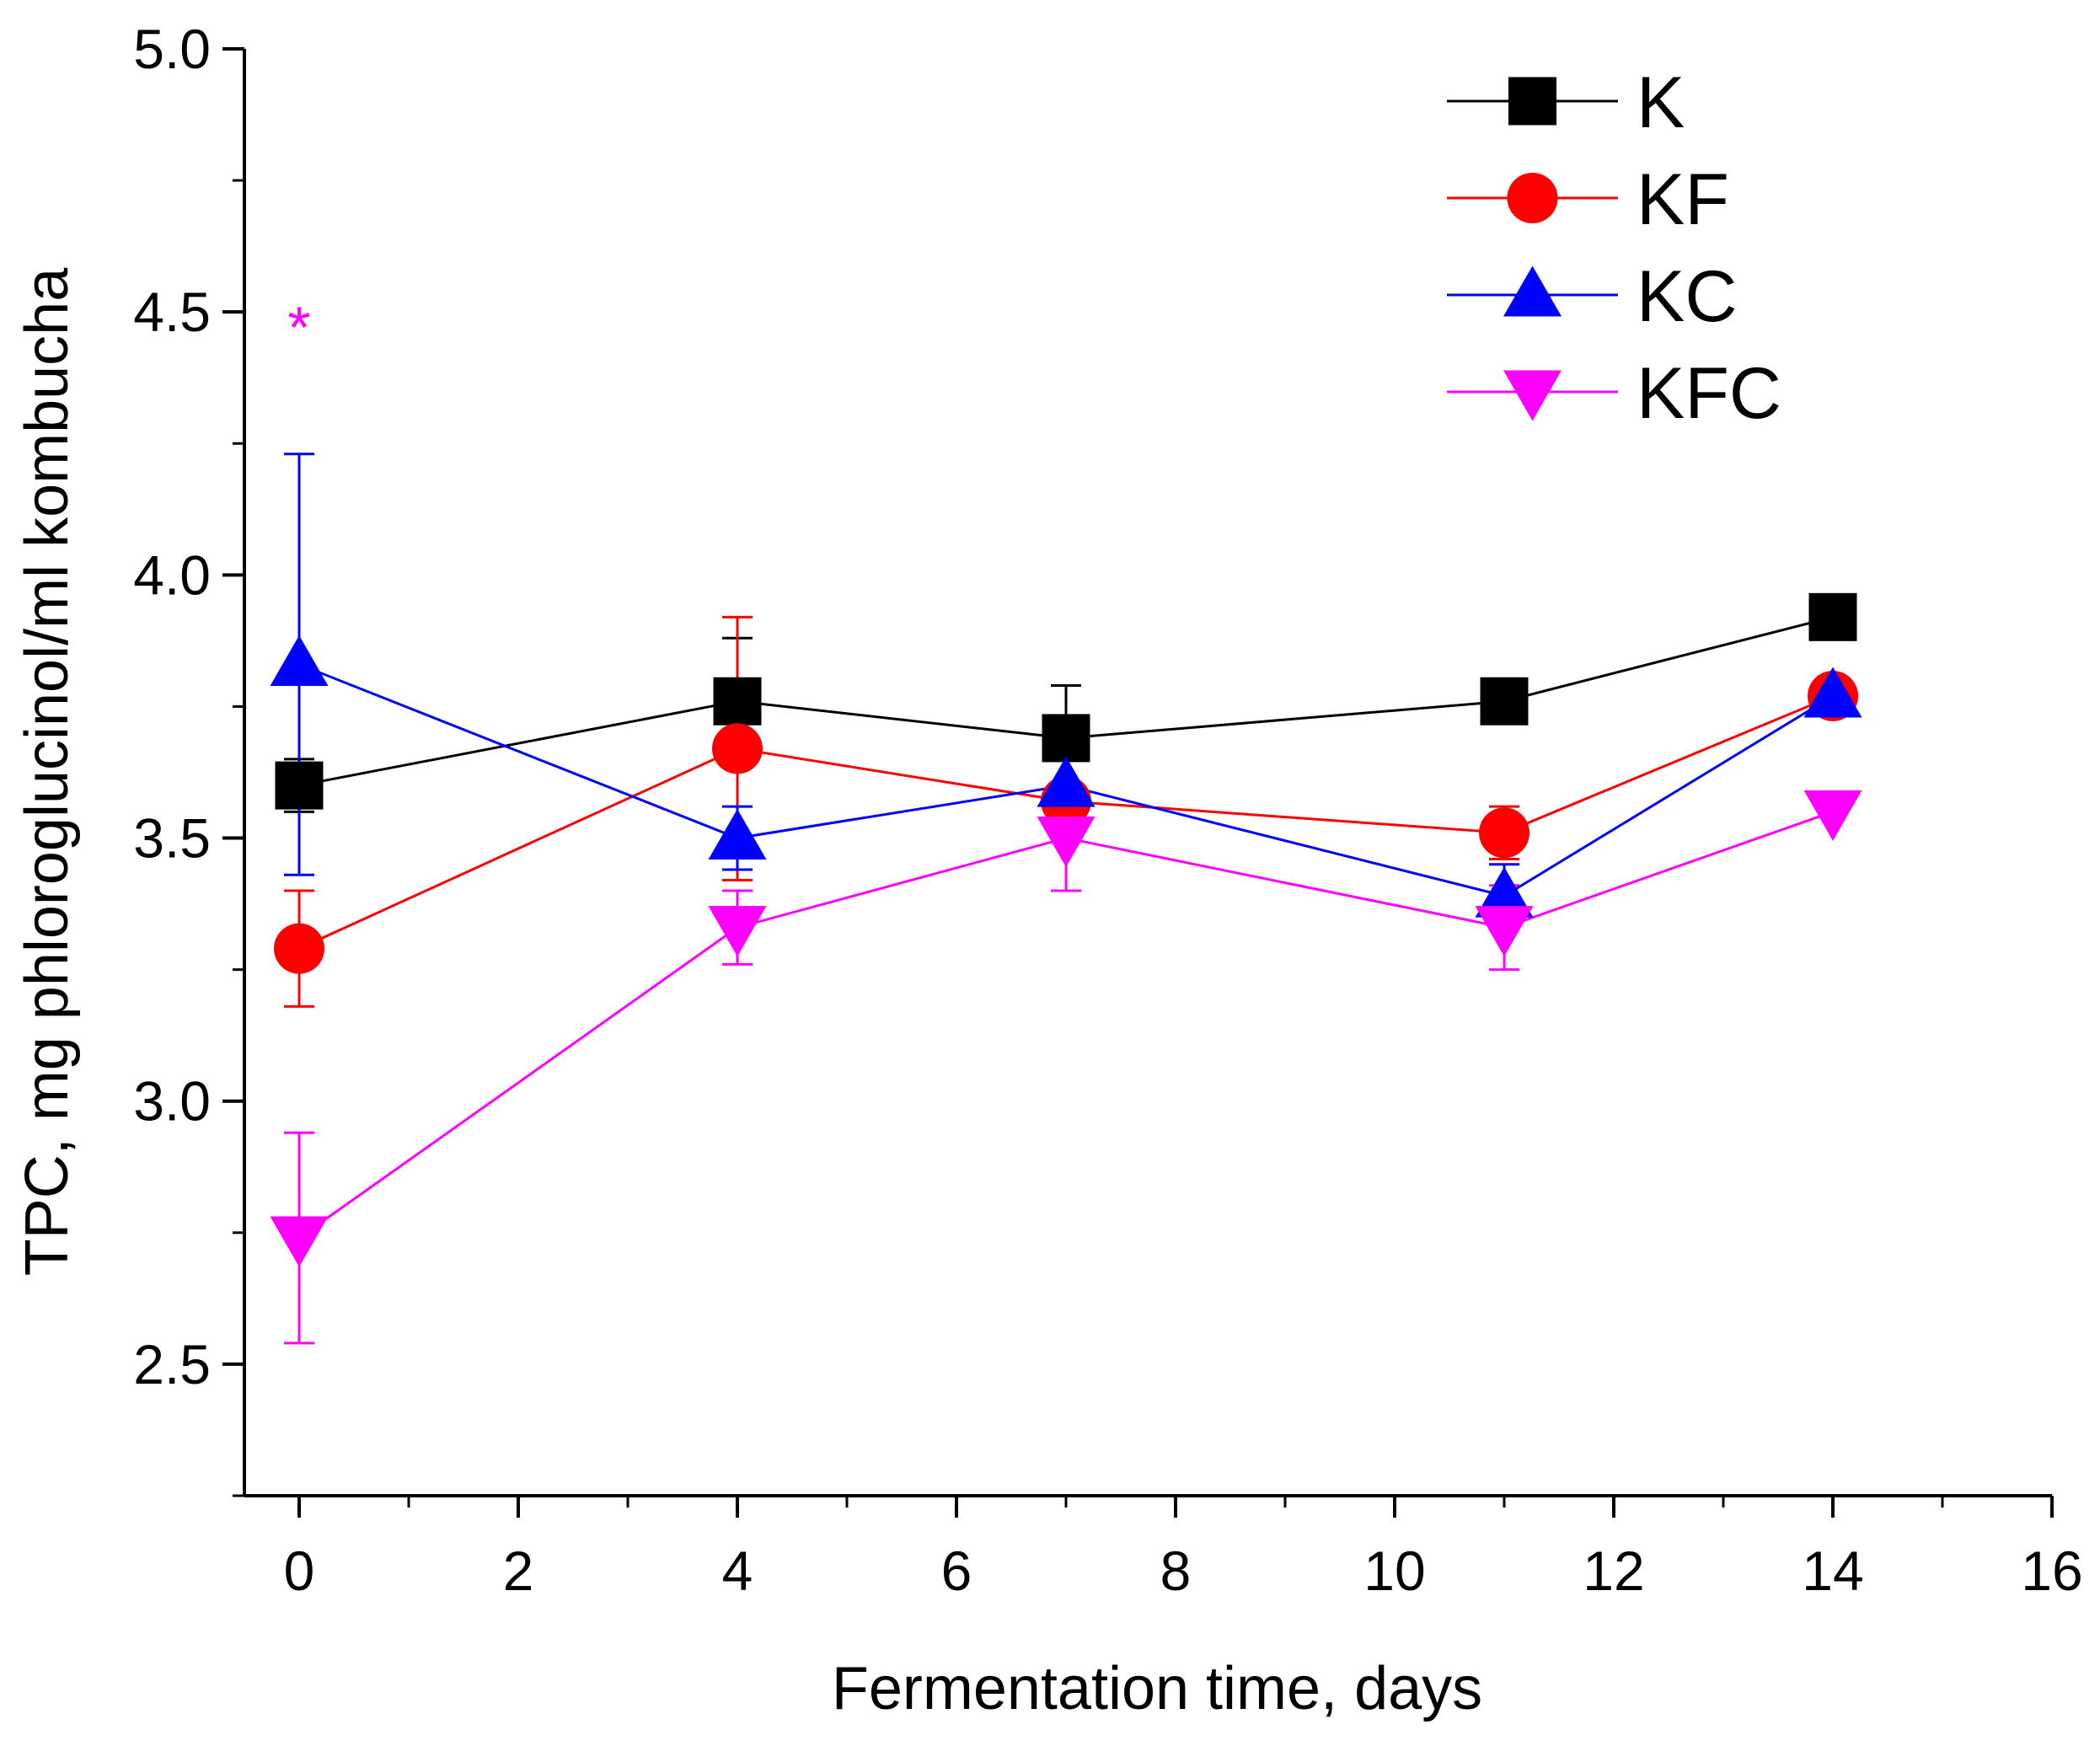 The width and height of the screenshot is (2100, 1746). I want to click on legend-label-kc: KC, so click(1687, 297).